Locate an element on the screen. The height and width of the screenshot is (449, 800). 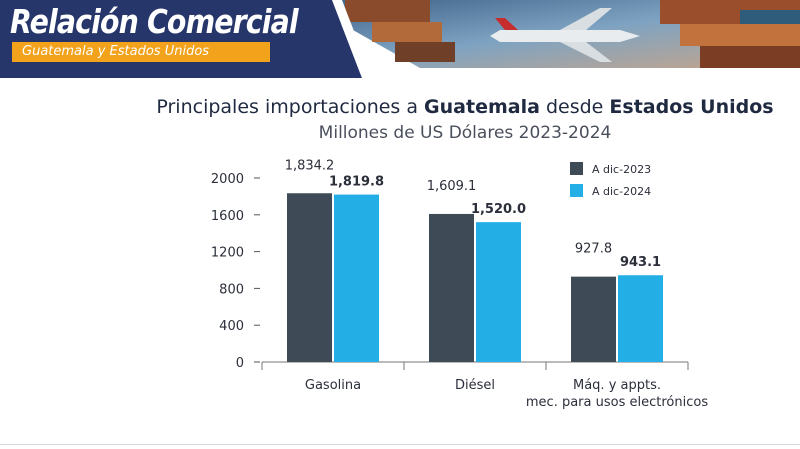
bar-value-label: 1,609.1 is located at coordinates (452, 186).